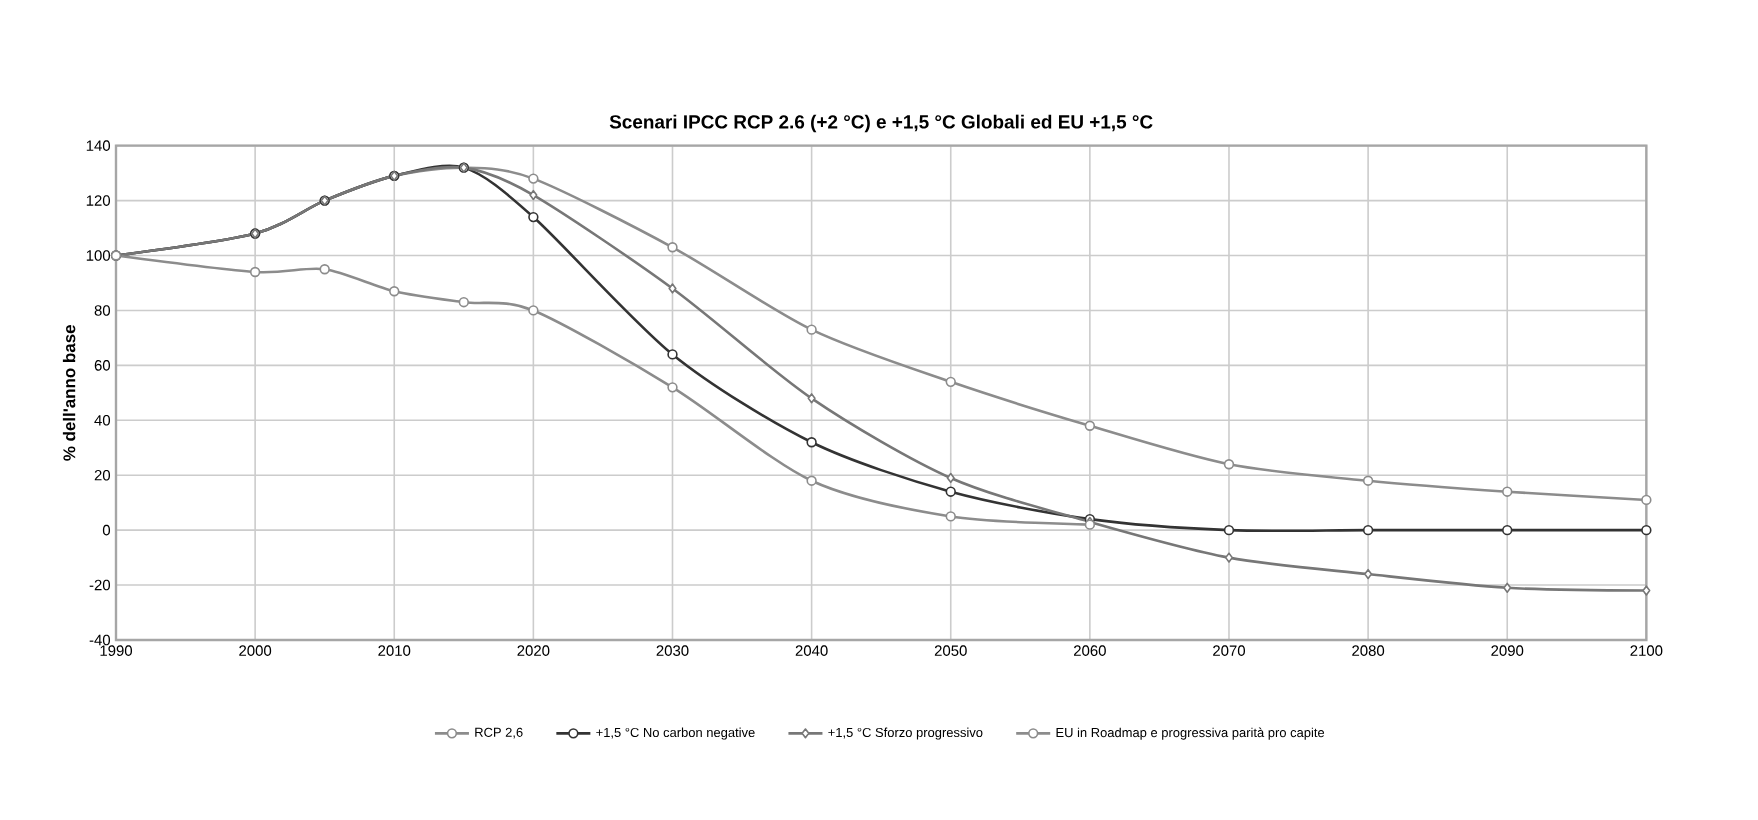 The height and width of the screenshot is (820, 1758). What do you see at coordinates (881, 123) in the screenshot?
I see `chart-title: Scenari IPCC RCP 2.6 (+2 °C) e +1,5 °C Globali ed EU +1,5 °C` at bounding box center [881, 123].